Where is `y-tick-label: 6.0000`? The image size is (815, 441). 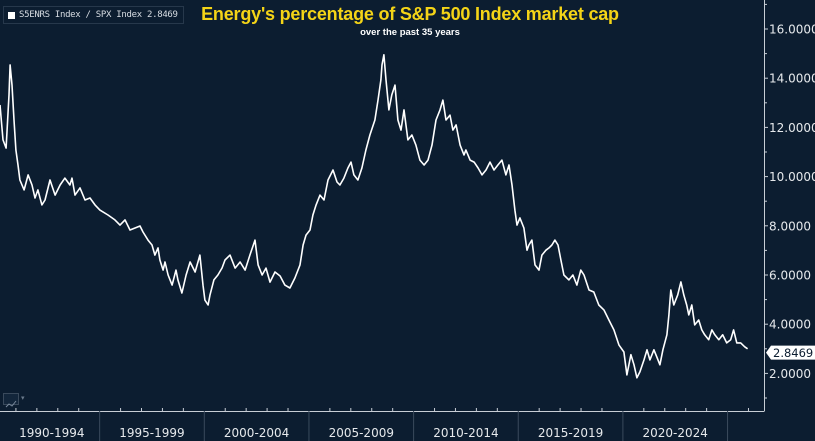
y-tick-label: 6.0000 is located at coordinates (790, 276).